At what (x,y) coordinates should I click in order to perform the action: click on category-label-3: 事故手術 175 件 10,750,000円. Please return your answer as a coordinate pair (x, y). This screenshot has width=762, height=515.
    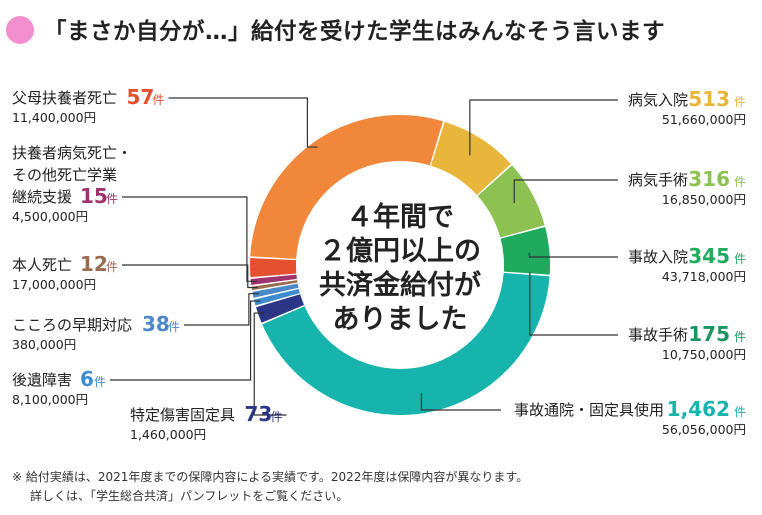
    Looking at the image, I should click on (687, 342).